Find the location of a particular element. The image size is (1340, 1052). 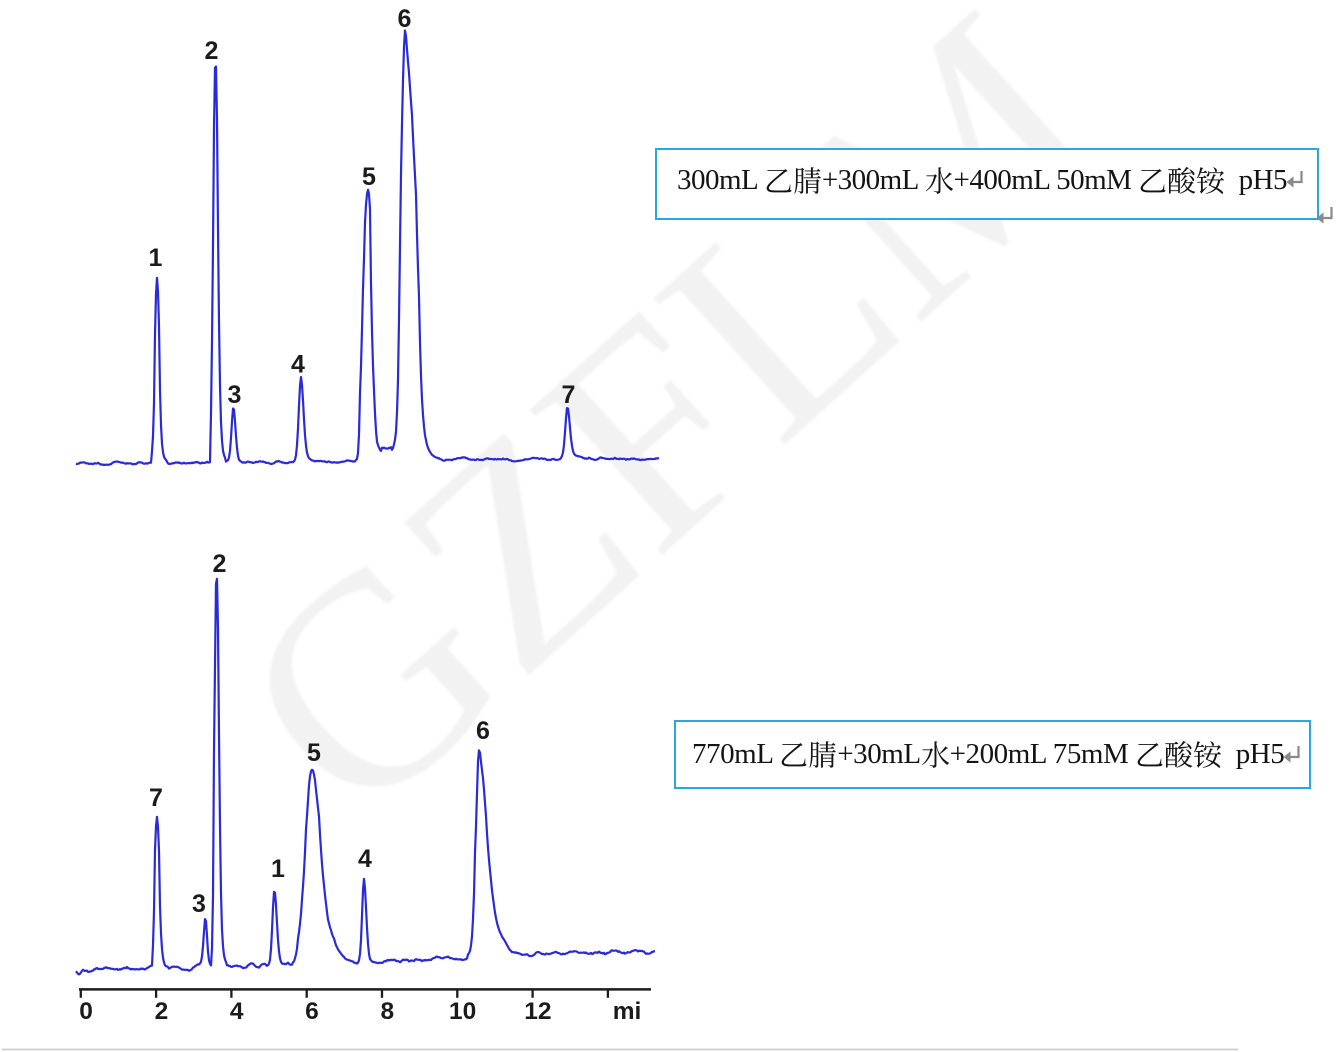

svg-text: 10 is located at coordinates (462, 1011).